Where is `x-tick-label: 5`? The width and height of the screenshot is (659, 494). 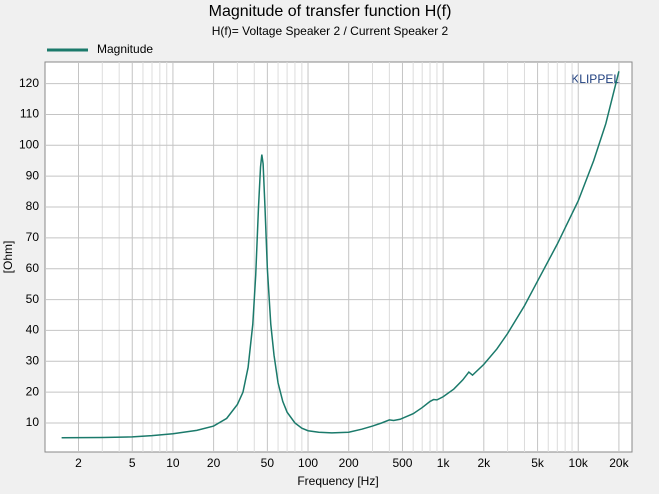
x-tick-label: 5 is located at coordinates (132, 463).